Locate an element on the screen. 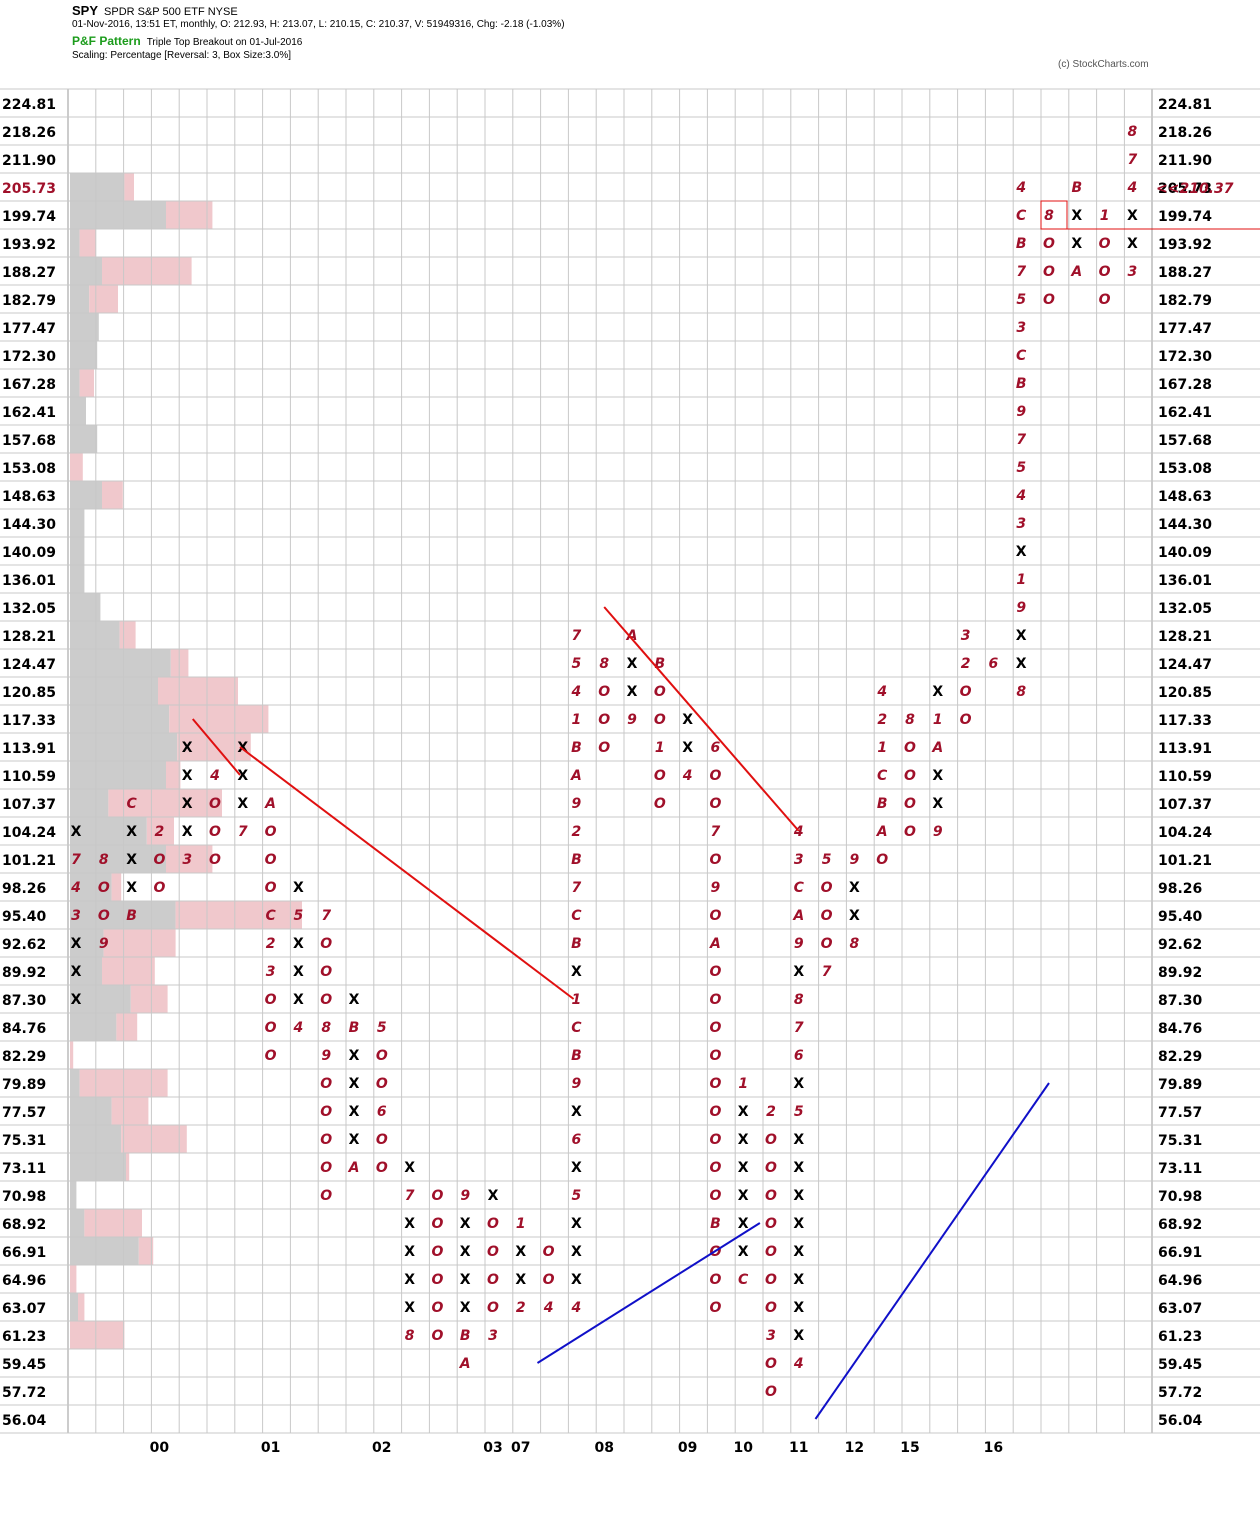 This screenshot has height=1518, width=1260. price-tick-left: 104.24 is located at coordinates (29, 833).